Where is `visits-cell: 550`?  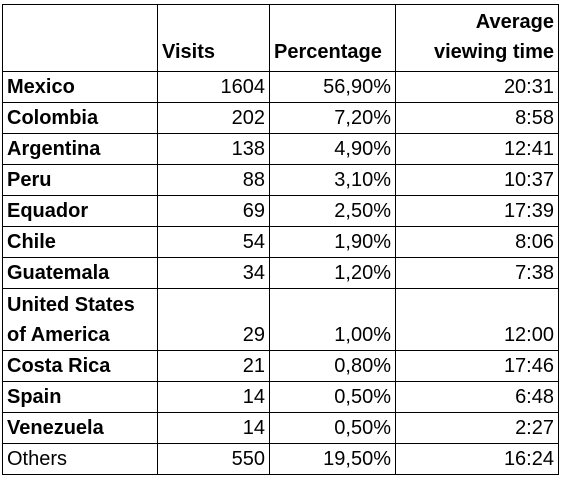
visits-cell: 550 is located at coordinates (214, 459).